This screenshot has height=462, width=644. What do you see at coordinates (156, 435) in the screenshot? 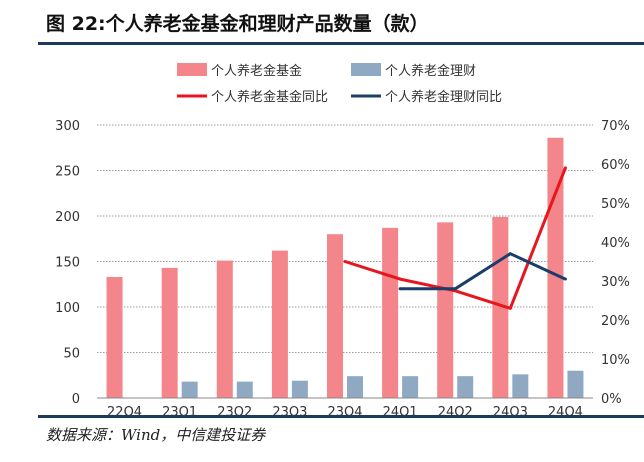
I see `source-note: 数据来源：Wind，中信建投证券` at bounding box center [156, 435].